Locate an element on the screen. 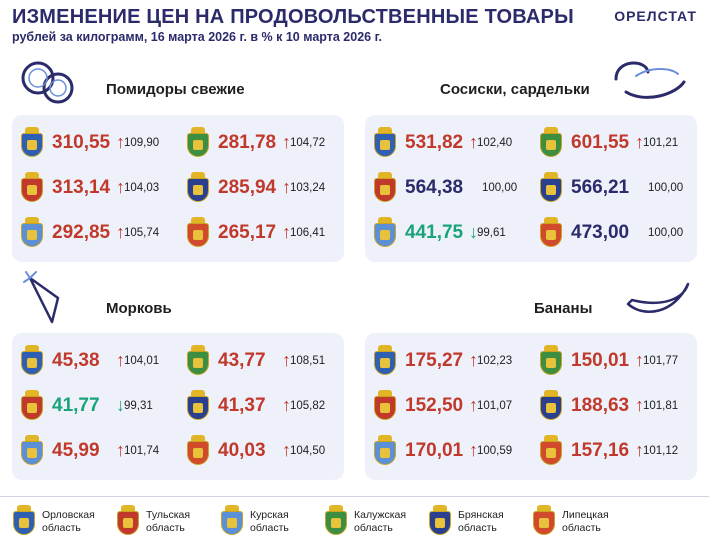 This screenshot has height=541, width=709. percent-change: 103,24 is located at coordinates (308, 188).